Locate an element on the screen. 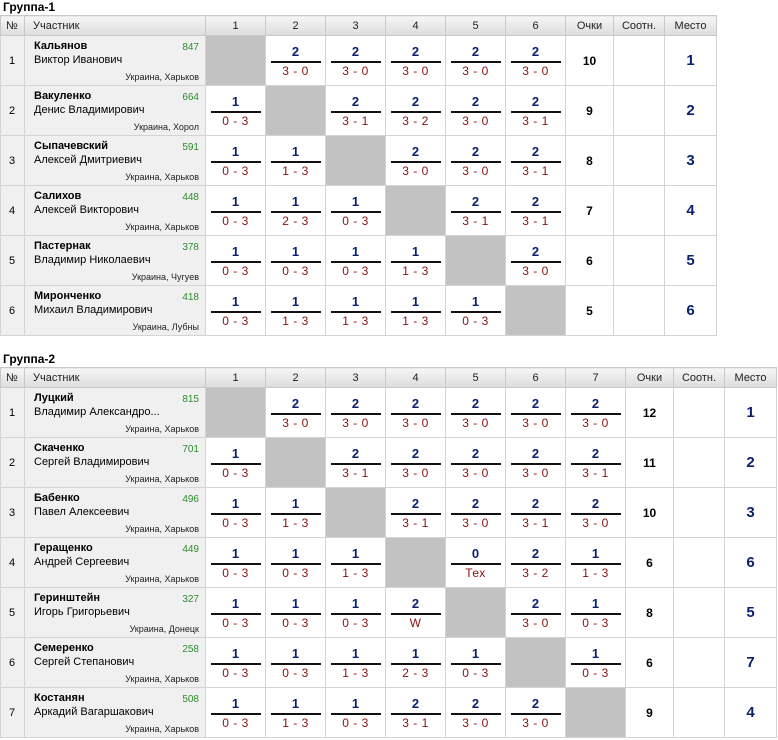 The height and width of the screenshot is (740, 778). player-surname: Миронченко is located at coordinates (68, 296).